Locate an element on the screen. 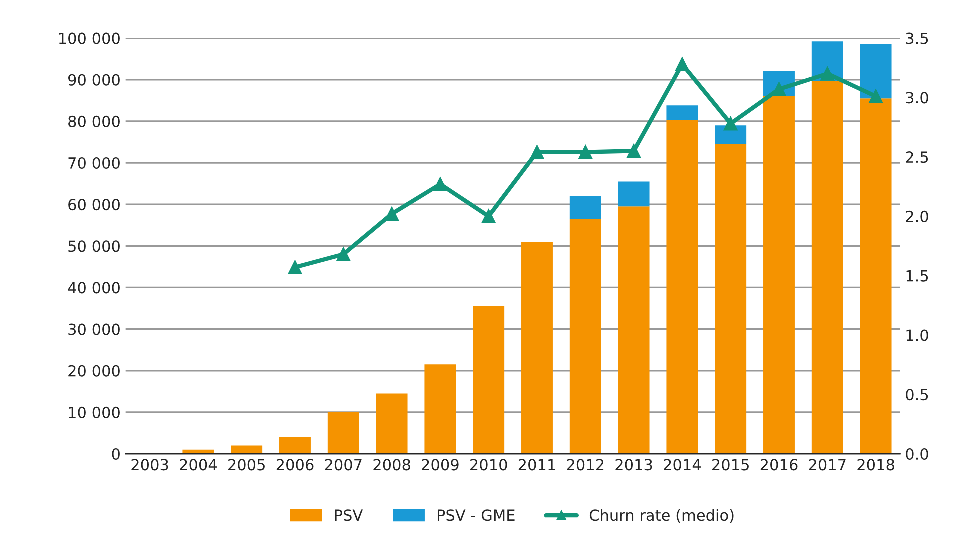 The image size is (968, 547). x-tick-label: 2006 is located at coordinates (295, 465).